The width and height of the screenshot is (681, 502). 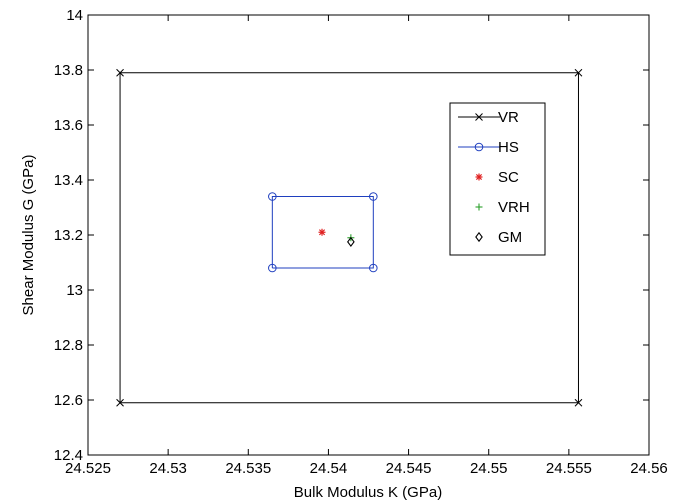 What do you see at coordinates (248, 468) in the screenshot?
I see `x-tick-label: 24.535` at bounding box center [248, 468].